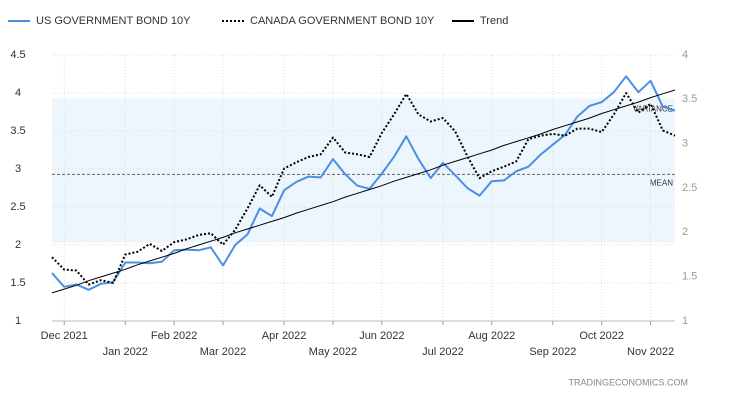  I want to click on y-tick-label: 2, so click(18, 245).